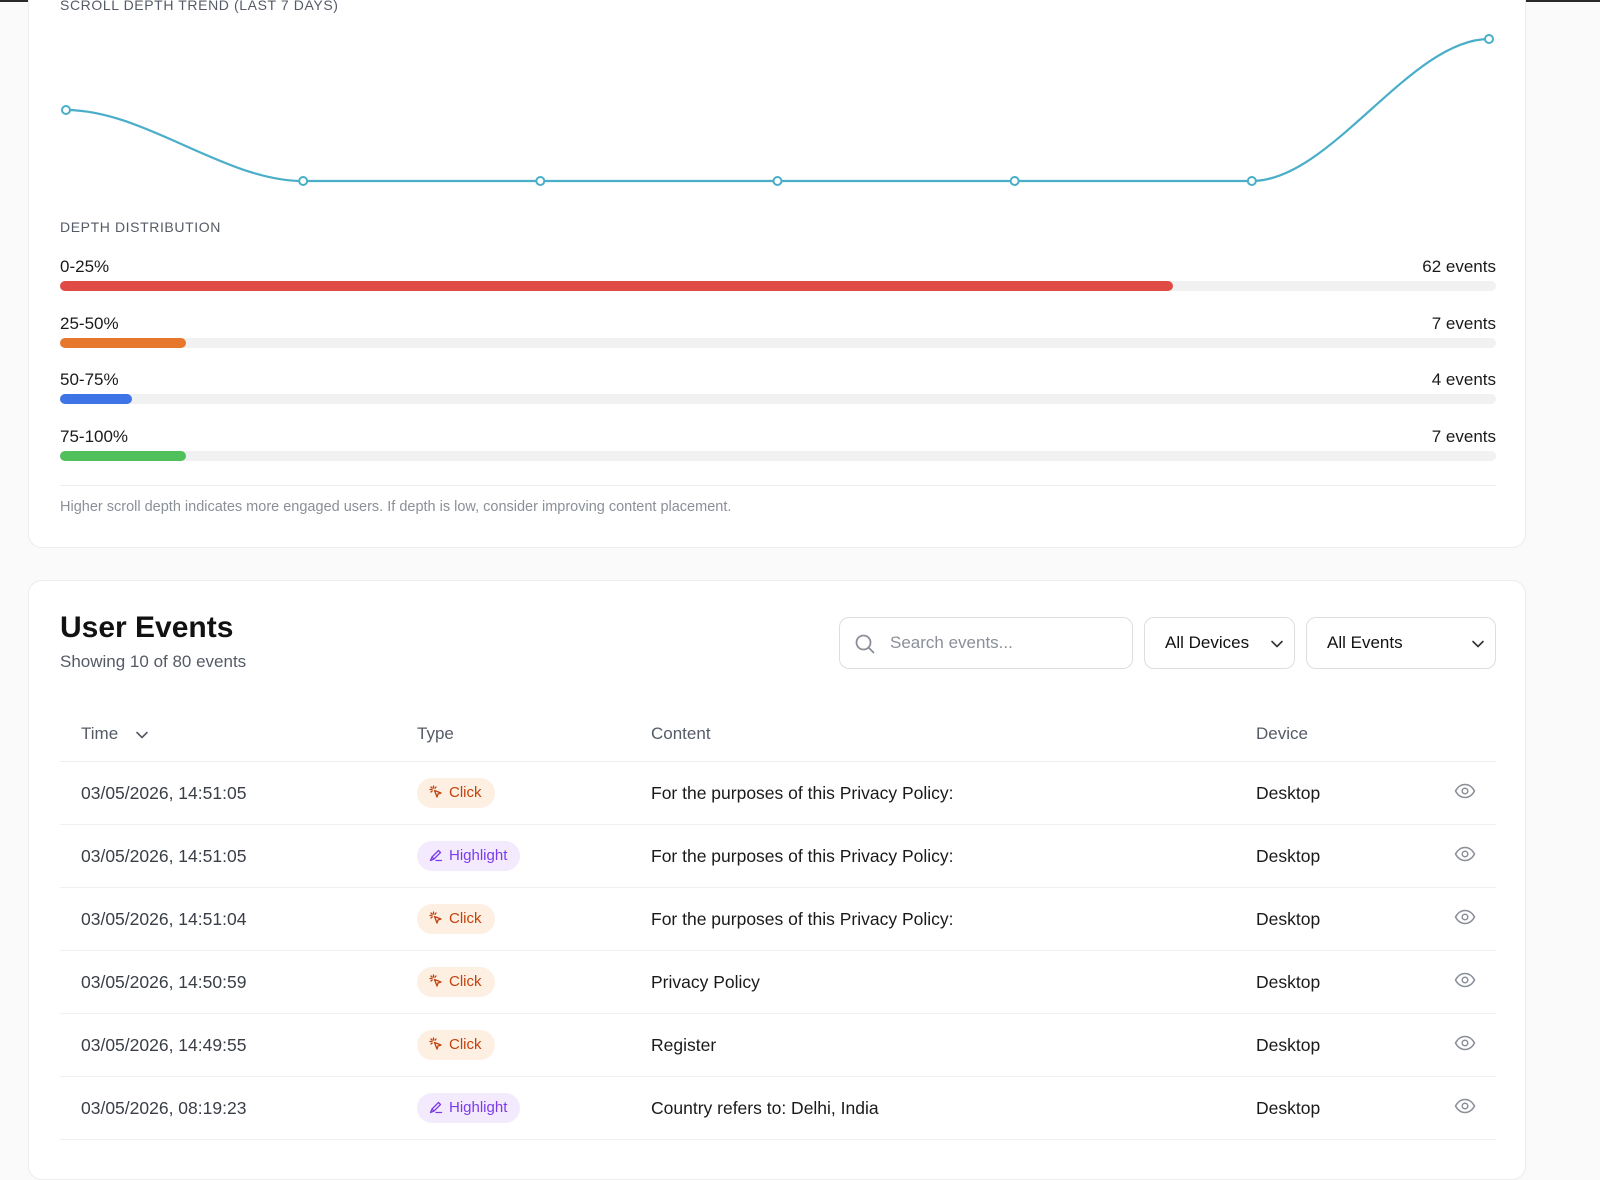 The image size is (1600, 1180). I want to click on distribution-title: DEPTH DISTRIBUTION, so click(140, 227).